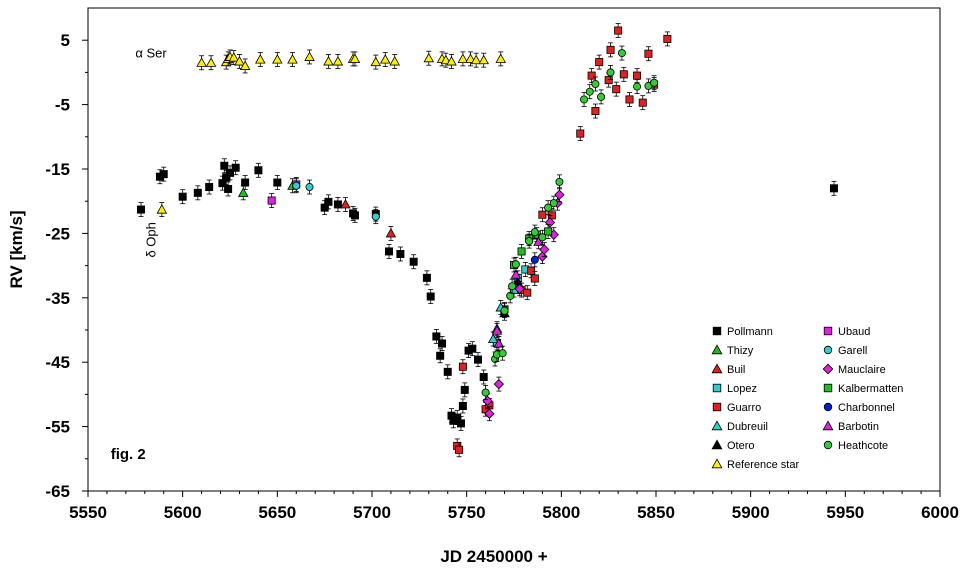  I want to click on legend-item: Ubaud, so click(846, 332).